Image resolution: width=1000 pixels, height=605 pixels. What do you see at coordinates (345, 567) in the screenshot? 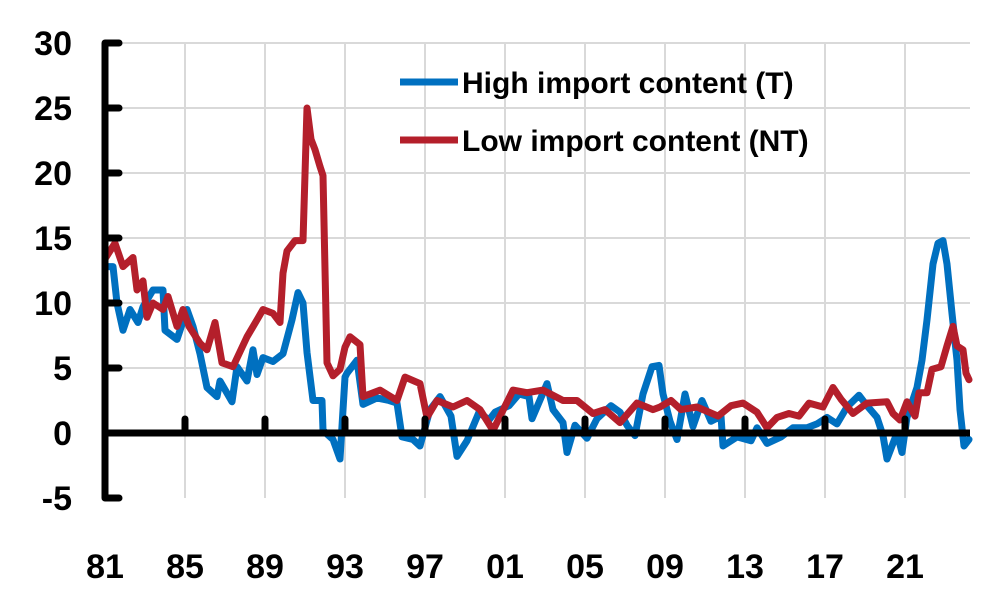
I see `x-tick-label: 93` at bounding box center [345, 567].